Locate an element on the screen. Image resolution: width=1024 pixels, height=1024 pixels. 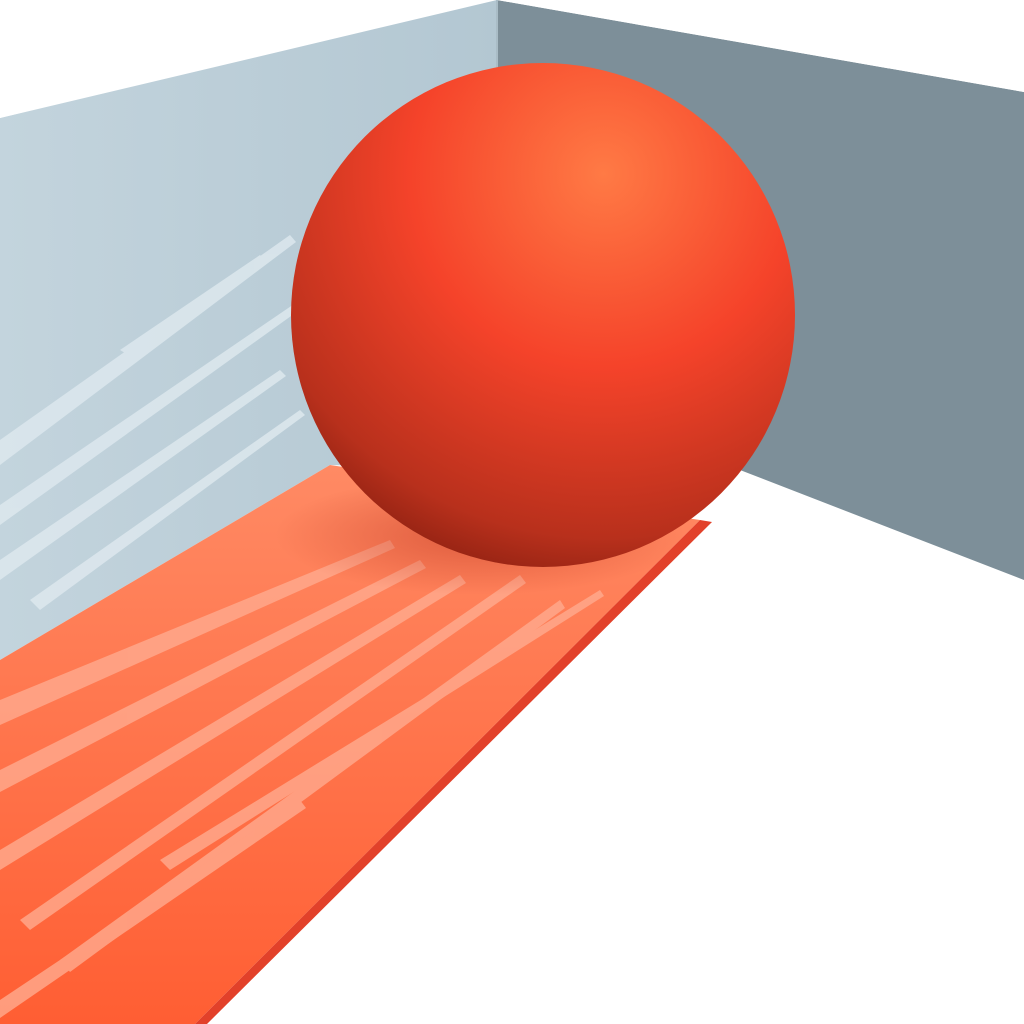
back-wall-top-edge is located at coordinates (760, 46).